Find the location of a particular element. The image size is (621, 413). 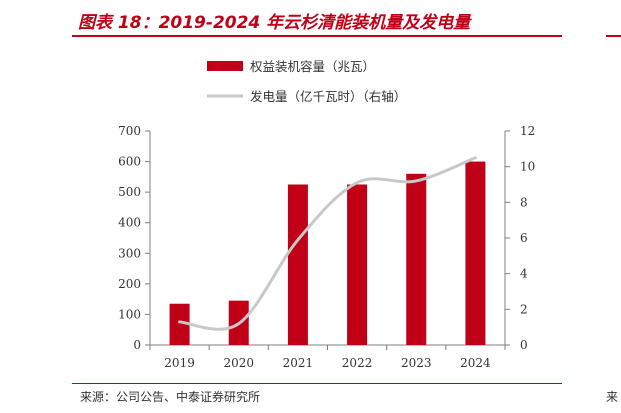

x-tick-label: 2020 is located at coordinates (238, 363).